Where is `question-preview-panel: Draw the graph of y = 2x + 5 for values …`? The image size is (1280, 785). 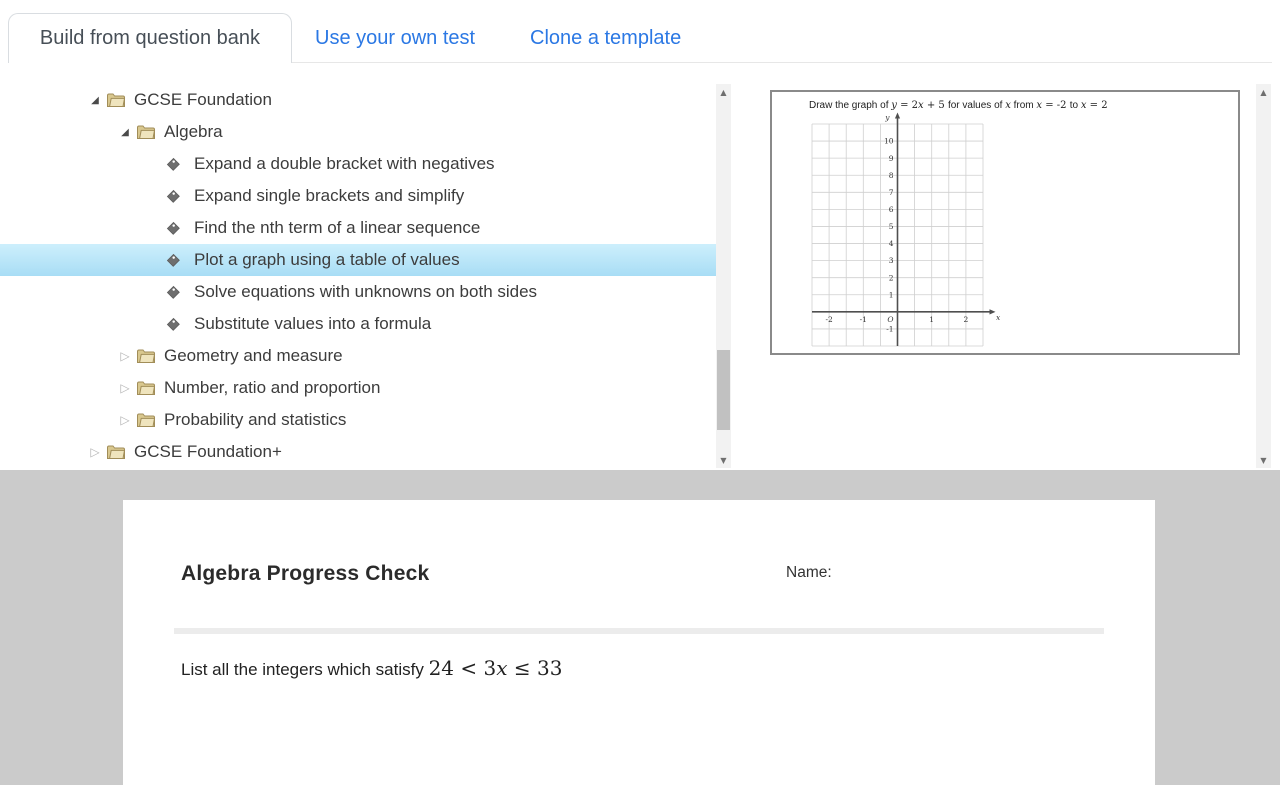
question-preview-panel: Draw the graph of y = 2x + 5 for values … is located at coordinates (1005, 222).